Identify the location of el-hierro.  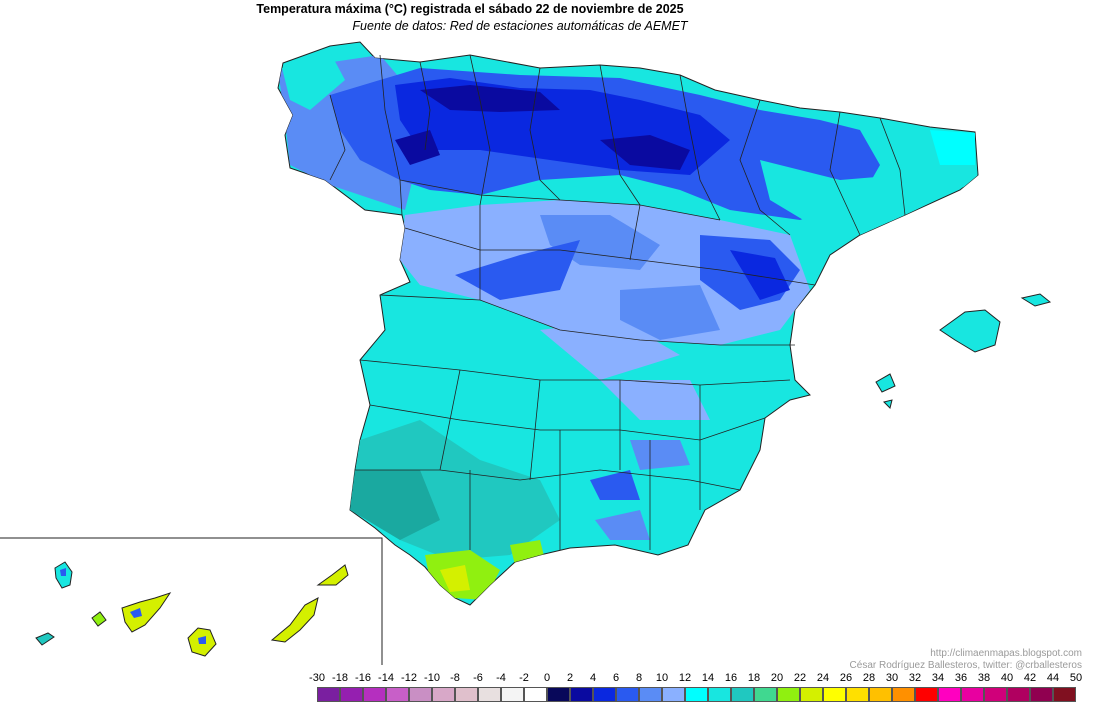
(45, 639).